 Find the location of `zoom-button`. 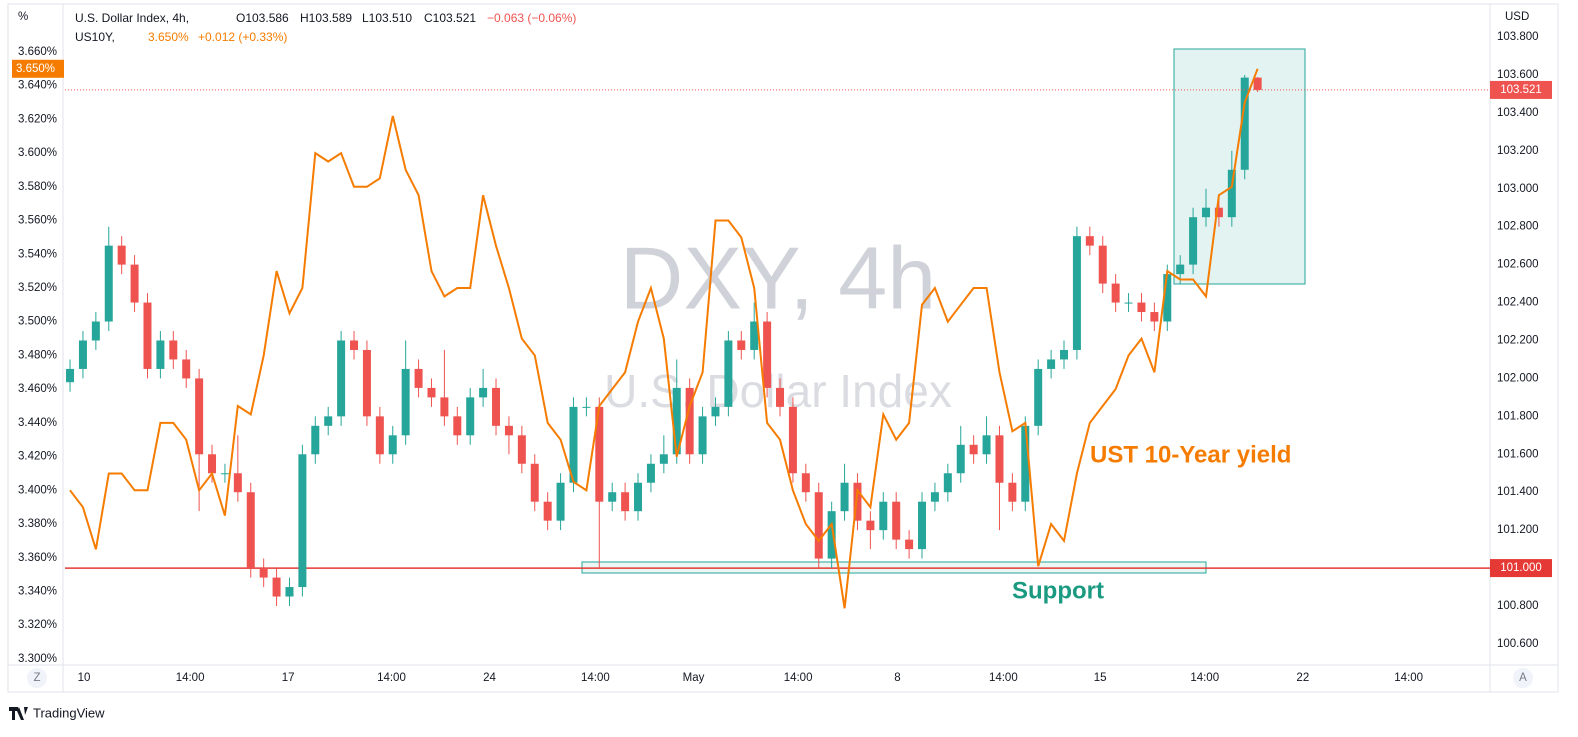

zoom-button is located at coordinates (37, 678).